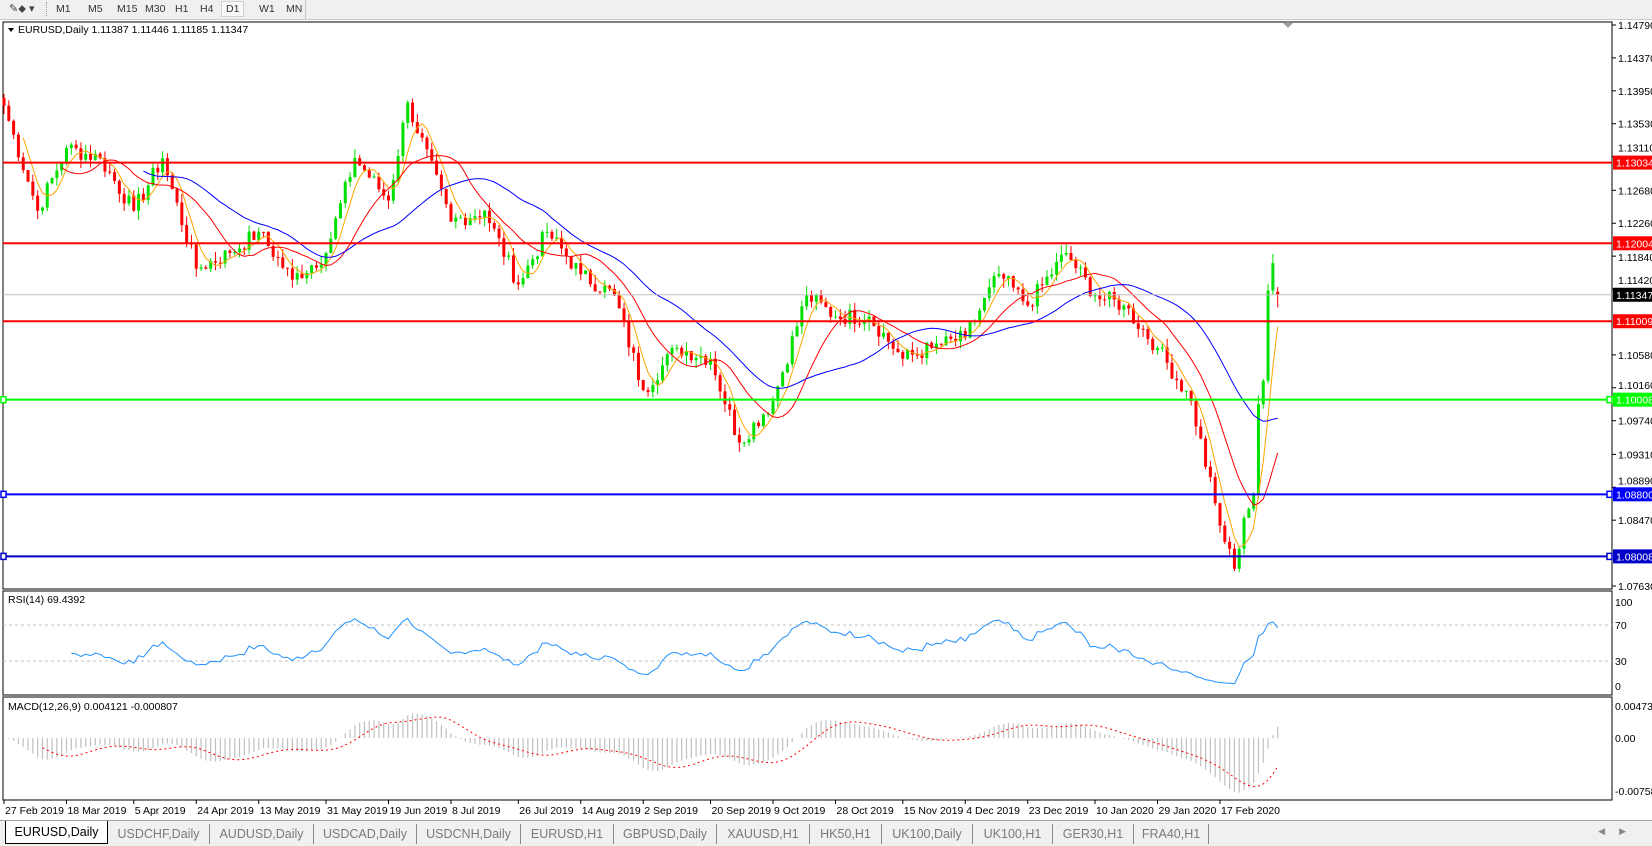  I want to click on tab-fra40-h1: FRA40,H1, so click(1171, 834).